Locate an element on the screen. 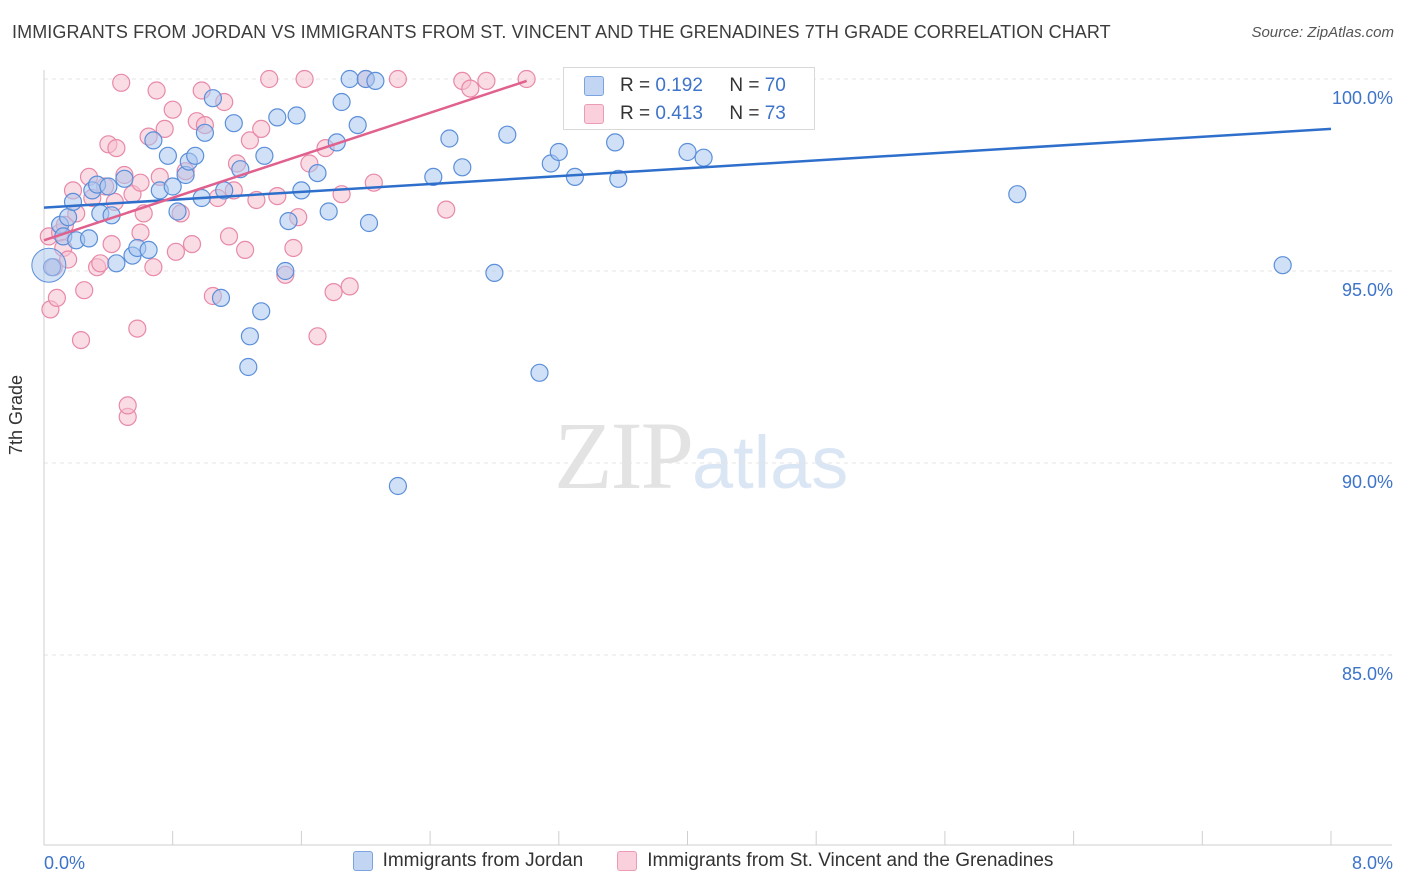 The image size is (1406, 892). legend-item-jordan: Immigrants from Jordan is located at coordinates (468, 861).